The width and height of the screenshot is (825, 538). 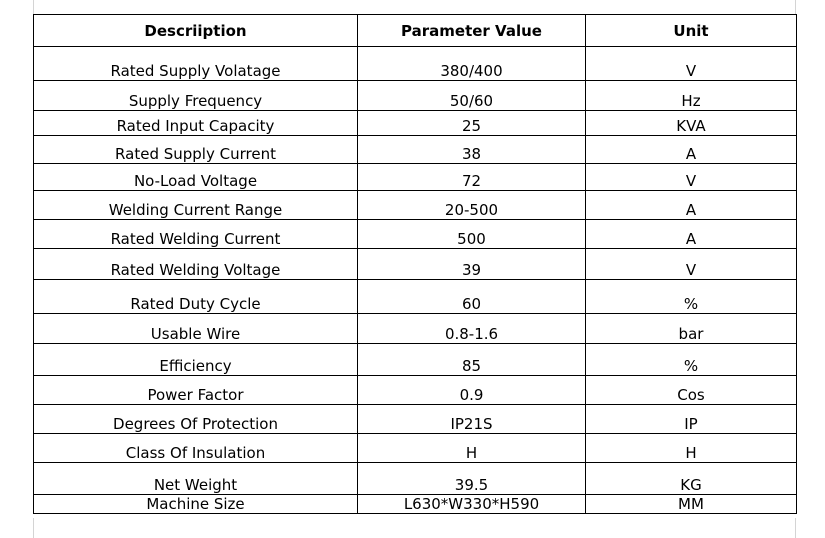 What do you see at coordinates (691, 504) in the screenshot?
I see `row-unit: MM` at bounding box center [691, 504].